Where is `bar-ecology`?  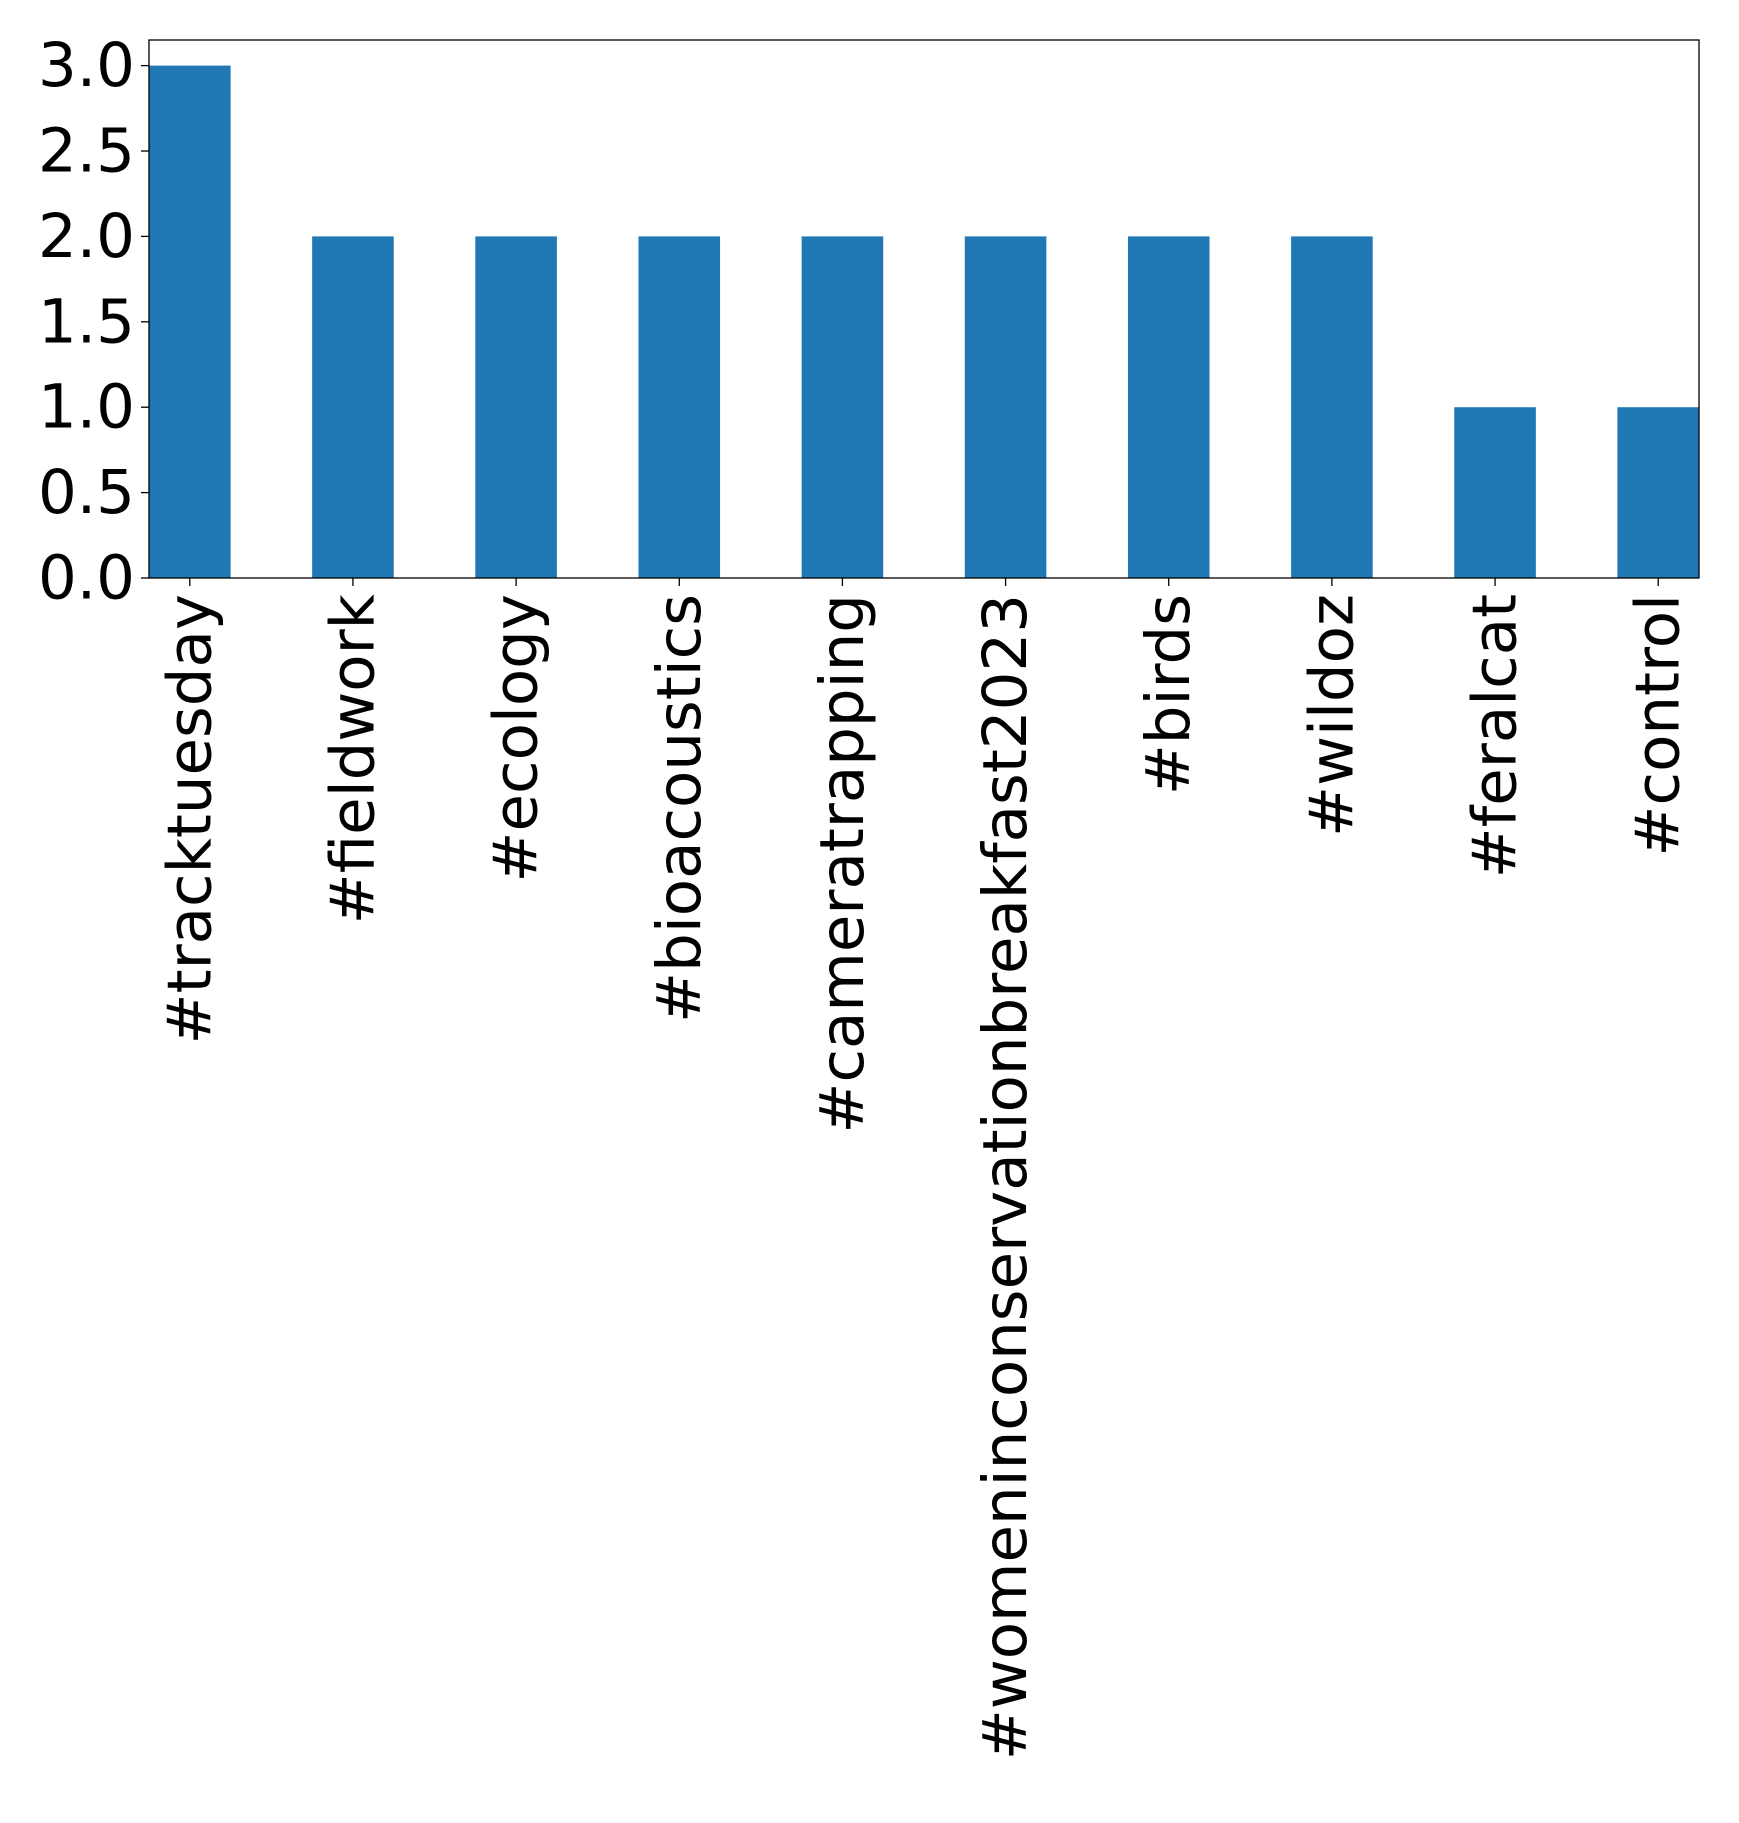 bar-ecology is located at coordinates (516, 407).